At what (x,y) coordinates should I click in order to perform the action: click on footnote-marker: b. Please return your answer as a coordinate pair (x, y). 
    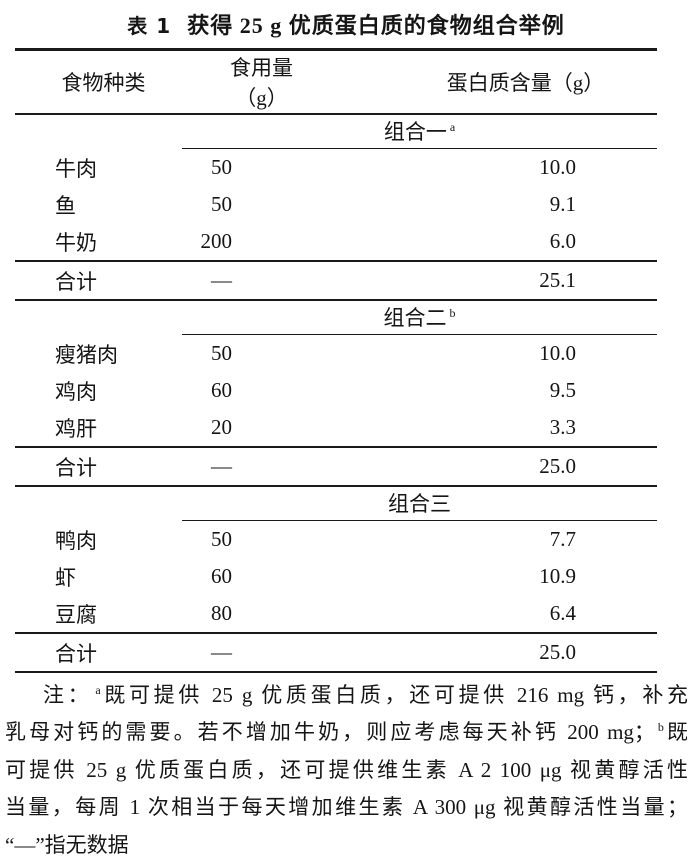
    Looking at the image, I should click on (660, 727).